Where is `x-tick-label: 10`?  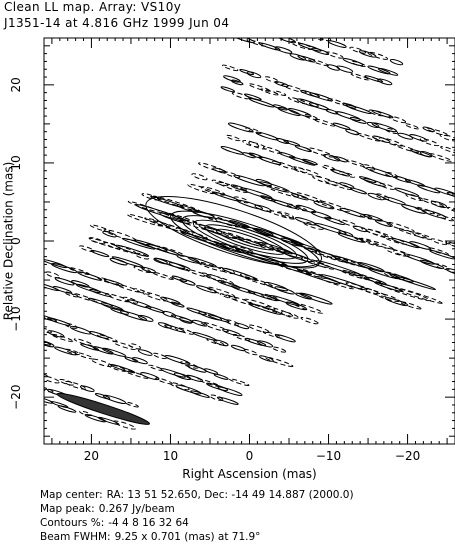
x-tick-label: 10 is located at coordinates (170, 456).